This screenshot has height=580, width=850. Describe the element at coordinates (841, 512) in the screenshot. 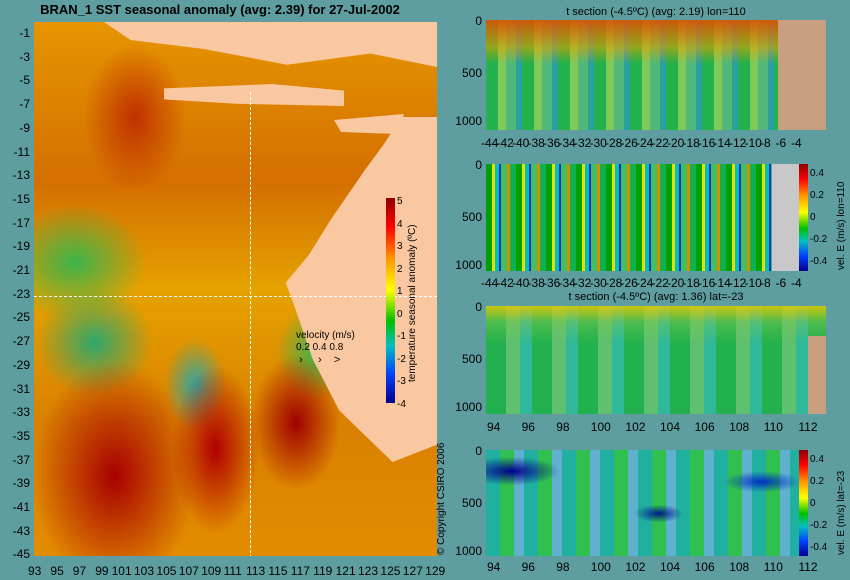

I see `section4-colorbar-label: vel. E (m/s) lat=-23` at that location.